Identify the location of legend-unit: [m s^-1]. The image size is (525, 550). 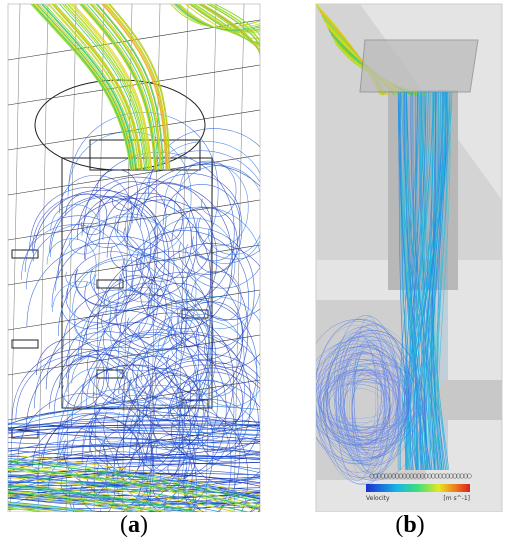
(456, 498).